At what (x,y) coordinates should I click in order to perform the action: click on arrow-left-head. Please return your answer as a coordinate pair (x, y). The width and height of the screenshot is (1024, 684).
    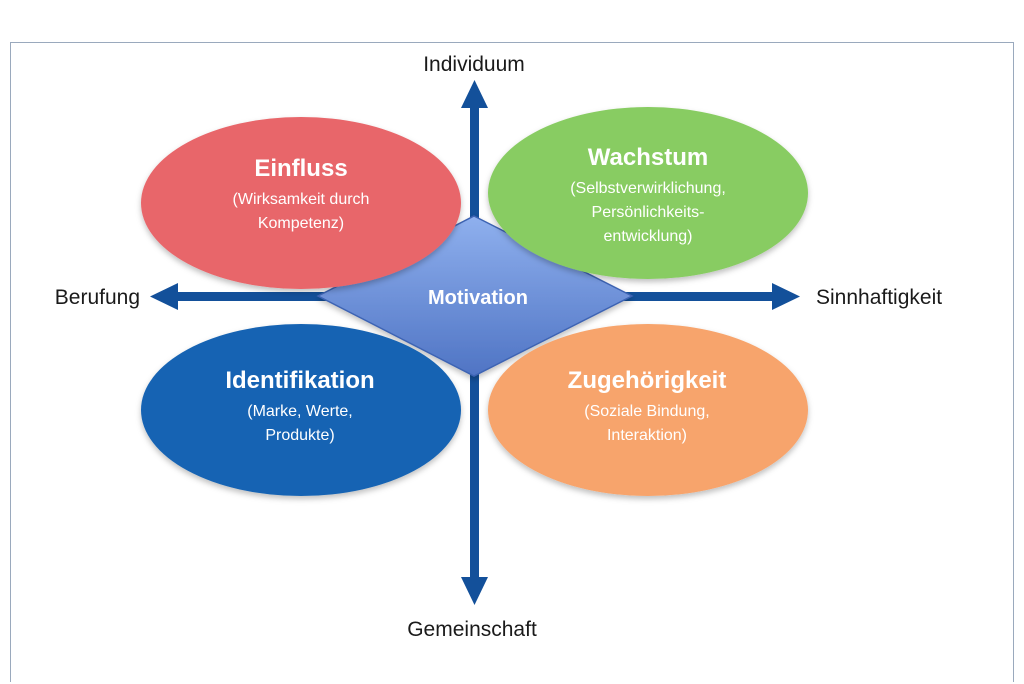
    Looking at the image, I should click on (164, 296).